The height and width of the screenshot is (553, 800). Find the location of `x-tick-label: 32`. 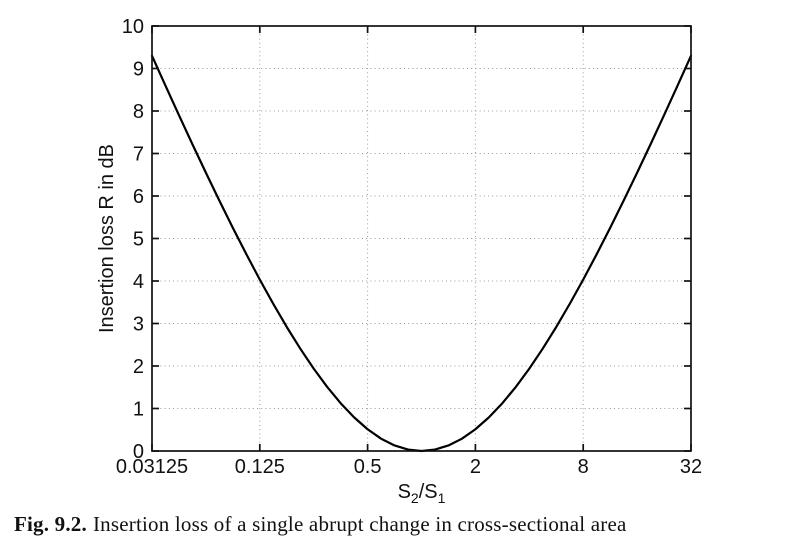

x-tick-label: 32 is located at coordinates (691, 467).